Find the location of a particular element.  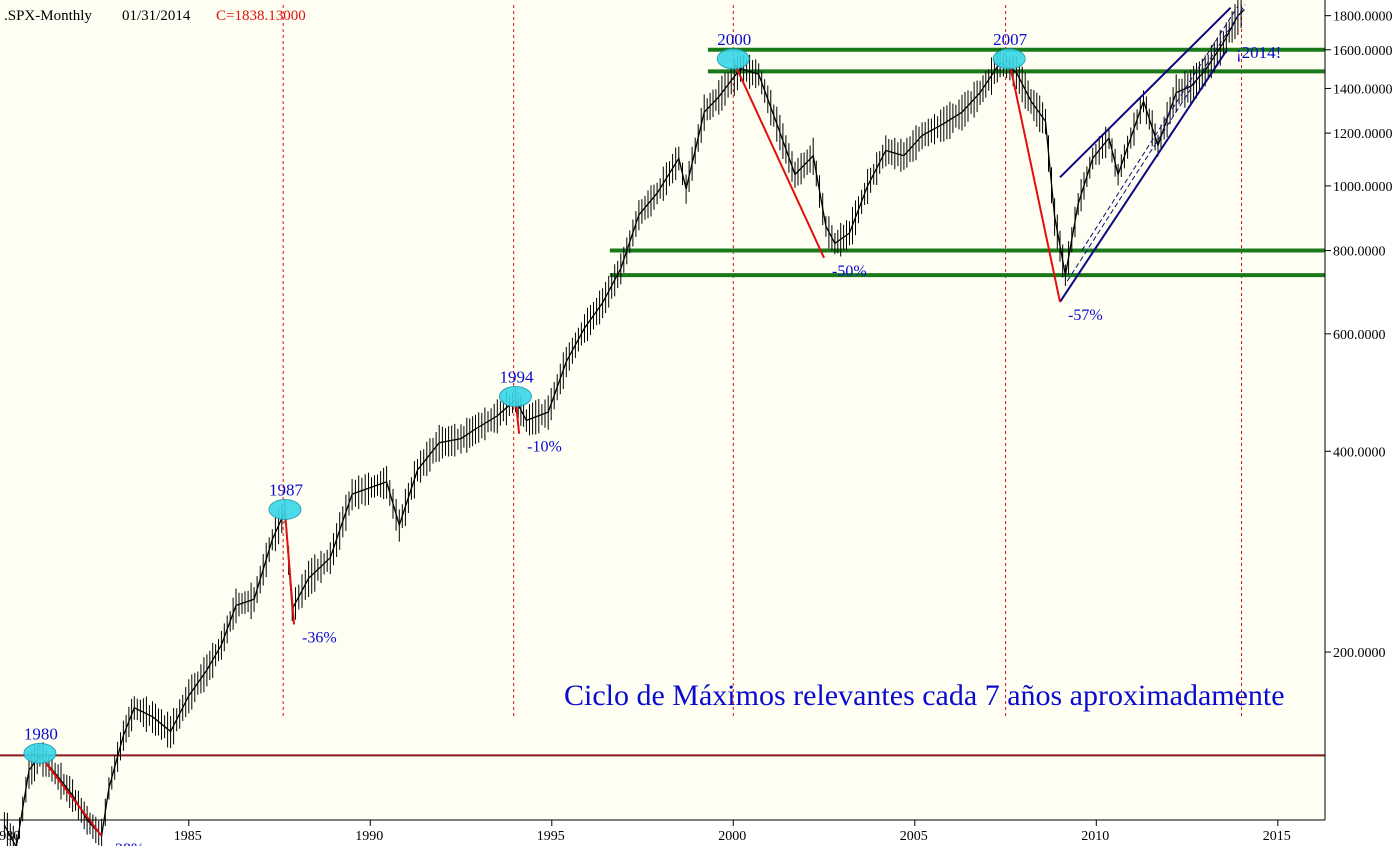

channel-lower is located at coordinates (1143, 176).